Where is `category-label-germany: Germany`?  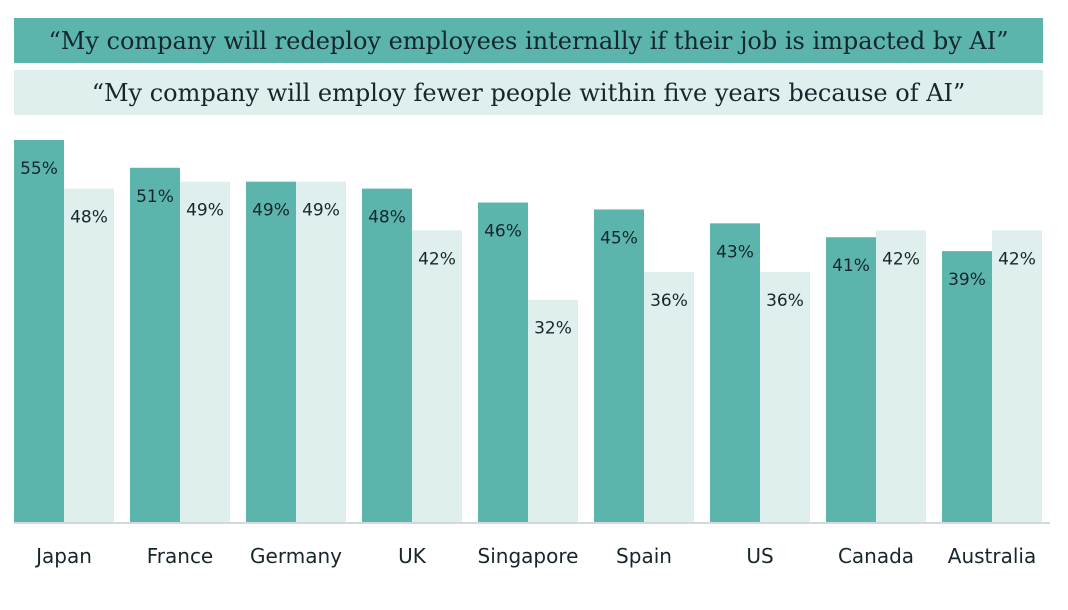 category-label-germany: Germany is located at coordinates (296, 556).